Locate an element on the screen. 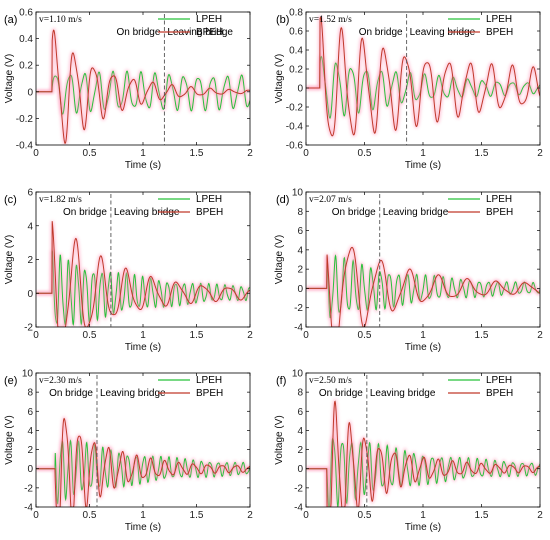 Image resolution: width=550 pixels, height=540 pixels. panel-label: (b) is located at coordinates (282, 20).